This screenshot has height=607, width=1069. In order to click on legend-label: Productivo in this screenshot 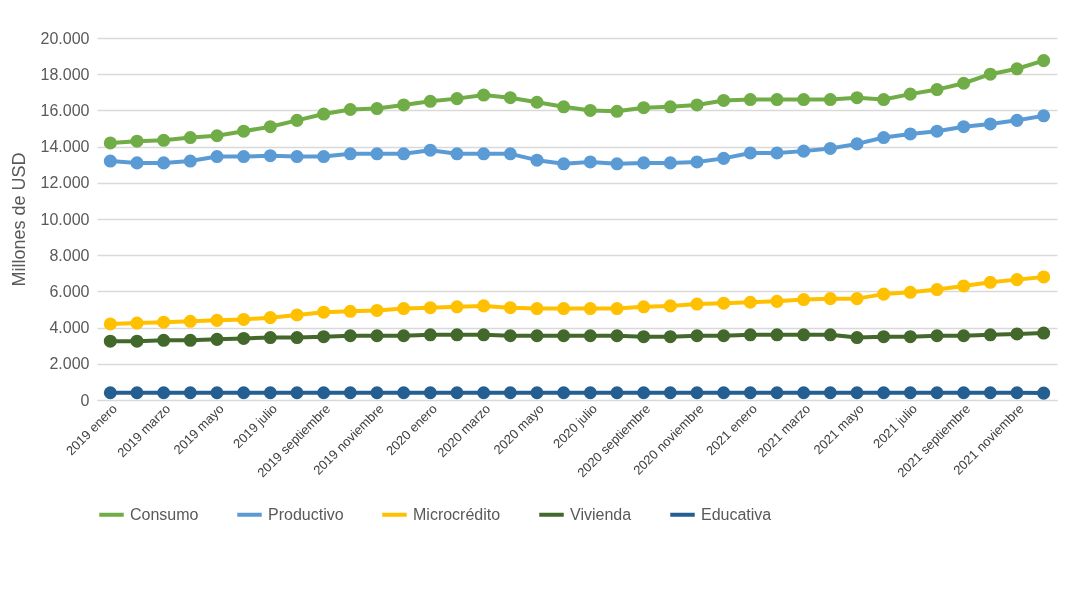, I will do `click(306, 514)`.